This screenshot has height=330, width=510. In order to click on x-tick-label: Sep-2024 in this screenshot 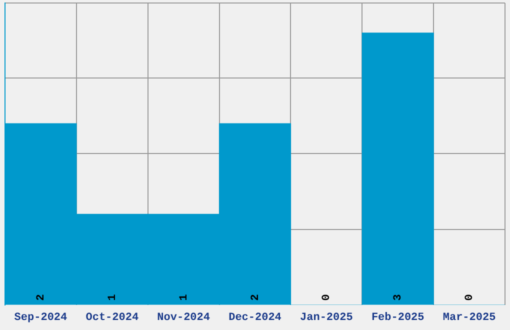, I will do `click(41, 318)`.